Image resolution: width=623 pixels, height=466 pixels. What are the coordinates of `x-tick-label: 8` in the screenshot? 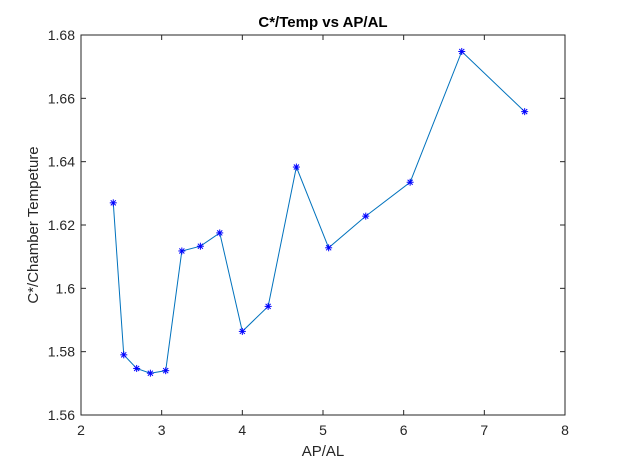 It's located at (565, 430).